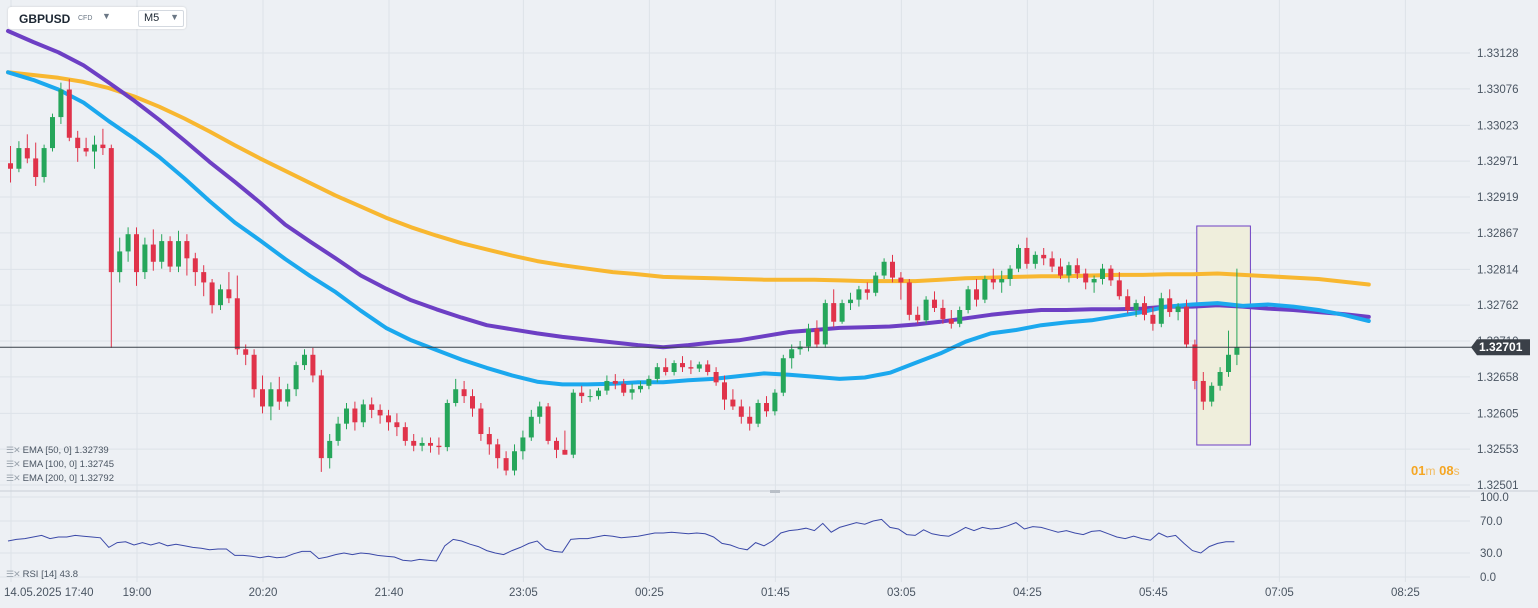 Image resolution: width=1538 pixels, height=608 pixels. I want to click on highlight-box, so click(1223, 335).